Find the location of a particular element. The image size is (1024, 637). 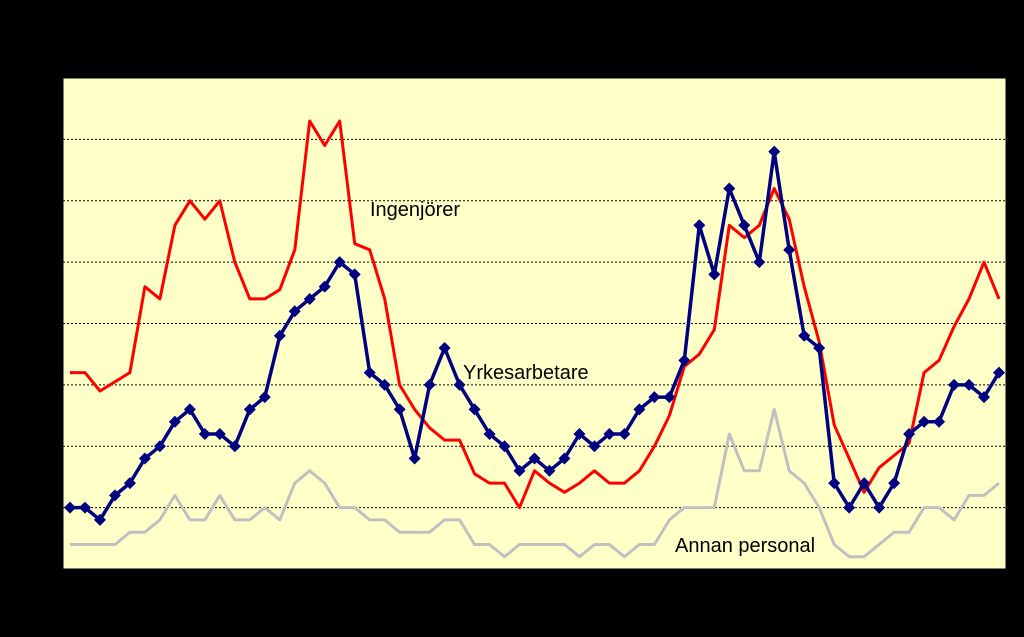

series-label-yrkesarbetare: Yrkesarbetare is located at coordinates (526, 373).